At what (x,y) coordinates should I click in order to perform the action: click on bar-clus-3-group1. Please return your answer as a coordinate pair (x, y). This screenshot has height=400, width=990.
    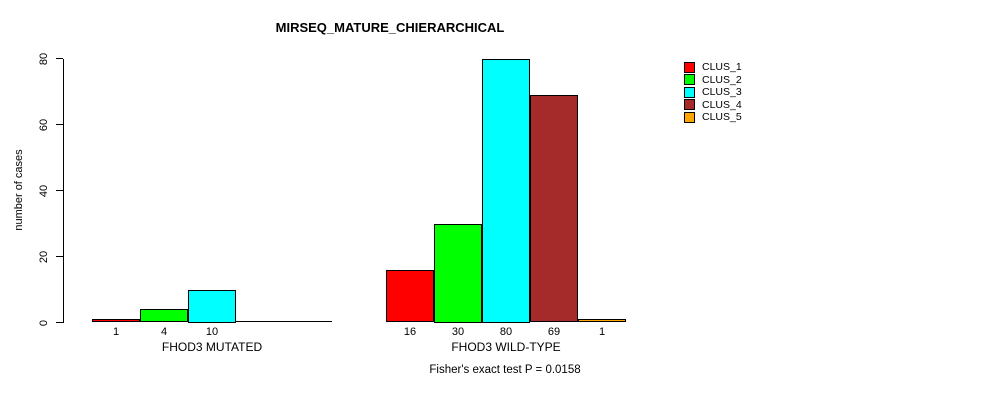
    Looking at the image, I should click on (212, 306).